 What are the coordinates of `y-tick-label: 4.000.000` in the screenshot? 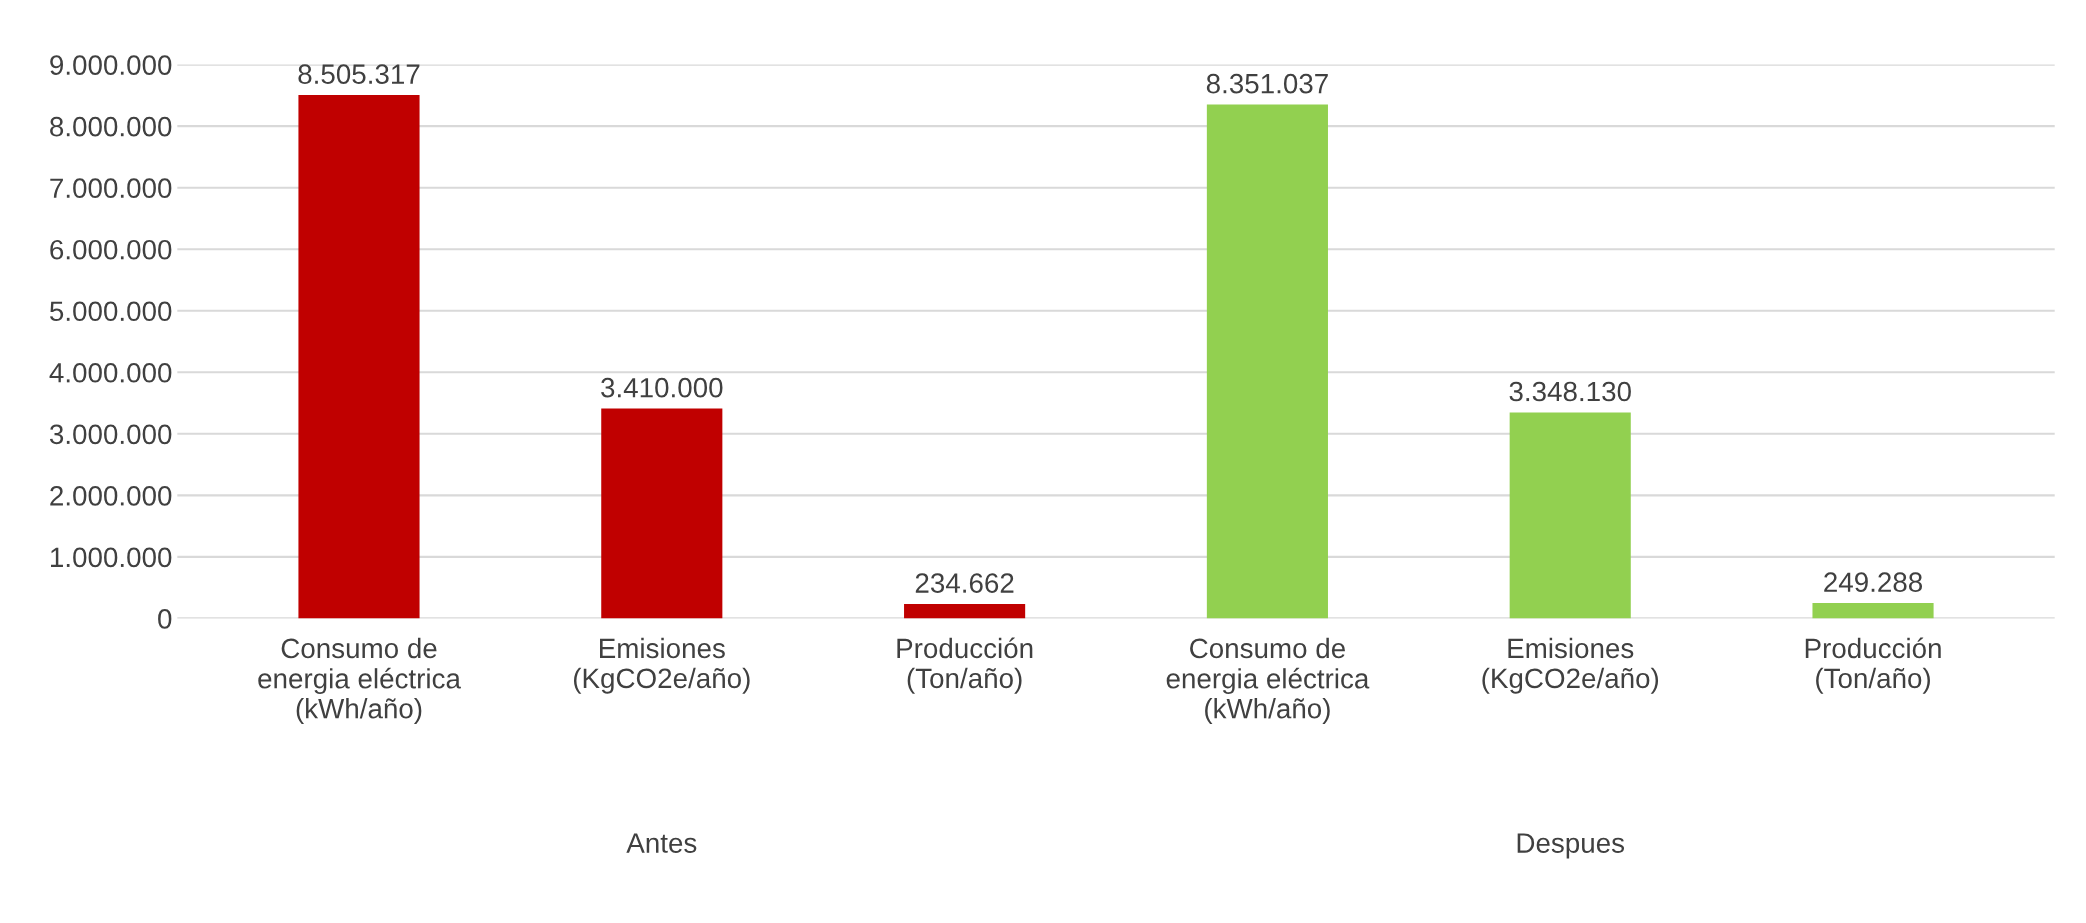 It's located at (110, 372).